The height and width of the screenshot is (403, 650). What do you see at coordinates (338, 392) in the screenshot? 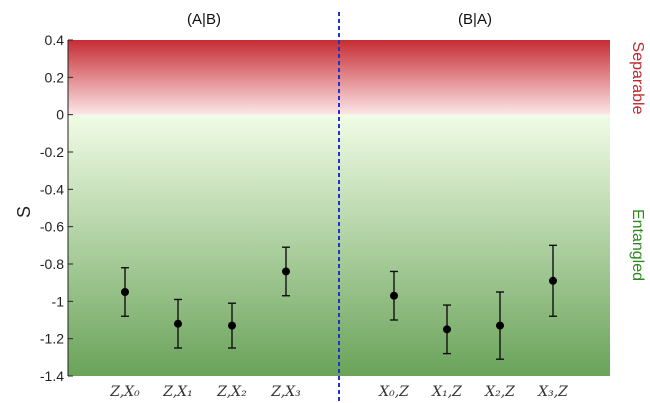
I see `category-labels: Z,X₀ Z,X₁ Z,X₂ Z,X₃ X₀,Z X₁,Z X₂,Z X₃,Z` at bounding box center [338, 392].